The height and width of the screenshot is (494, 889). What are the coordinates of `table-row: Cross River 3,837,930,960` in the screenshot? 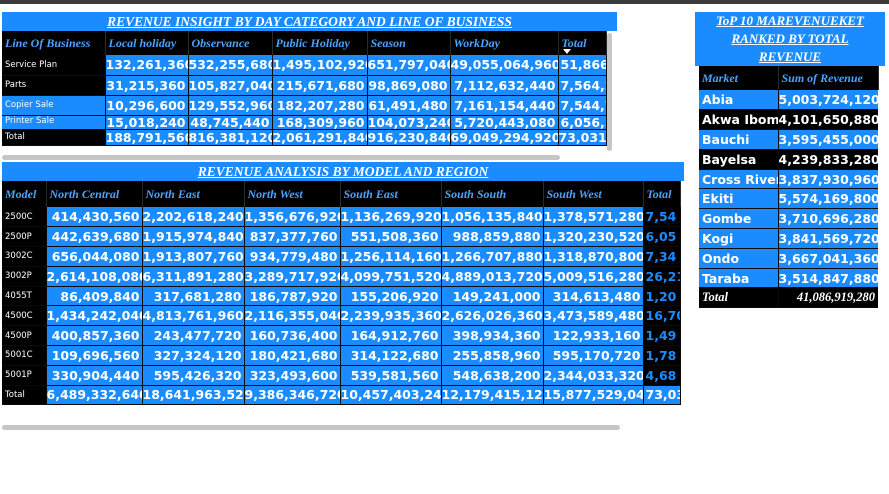 It's located at (788, 179).